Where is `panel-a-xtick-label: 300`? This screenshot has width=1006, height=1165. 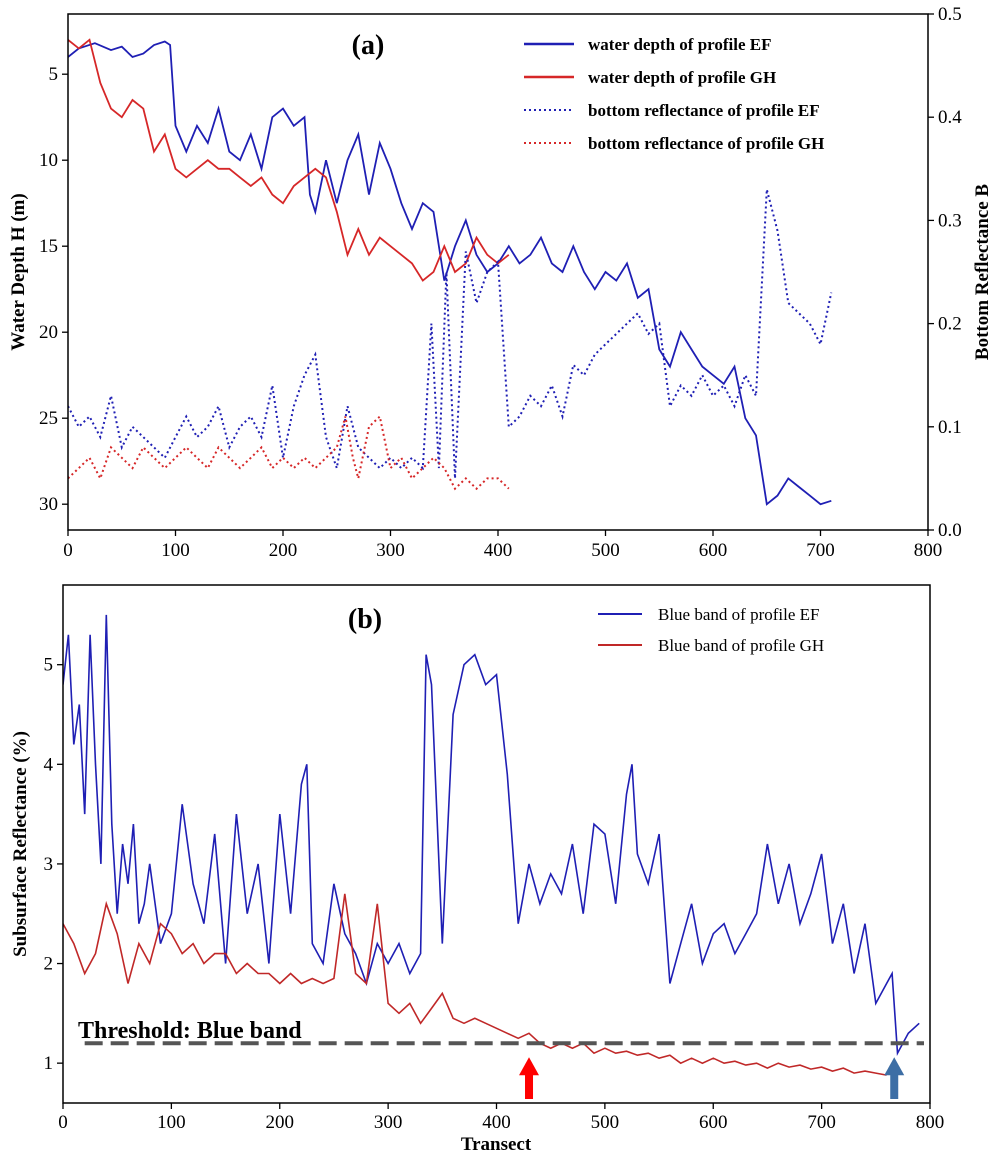
panel-a-xtick-label: 300 is located at coordinates (390, 550).